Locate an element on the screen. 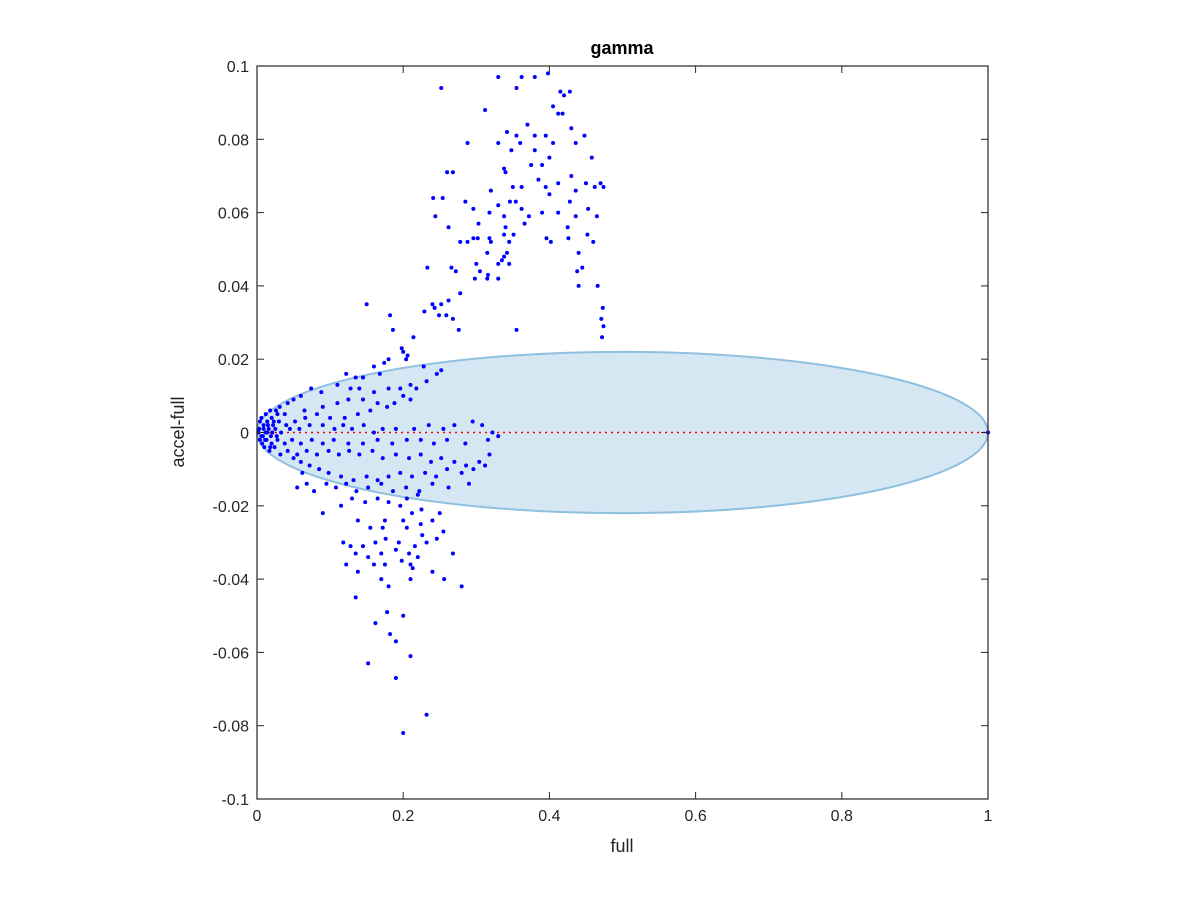 The image size is (1200, 900). chart-title: gamma is located at coordinates (622, 48).